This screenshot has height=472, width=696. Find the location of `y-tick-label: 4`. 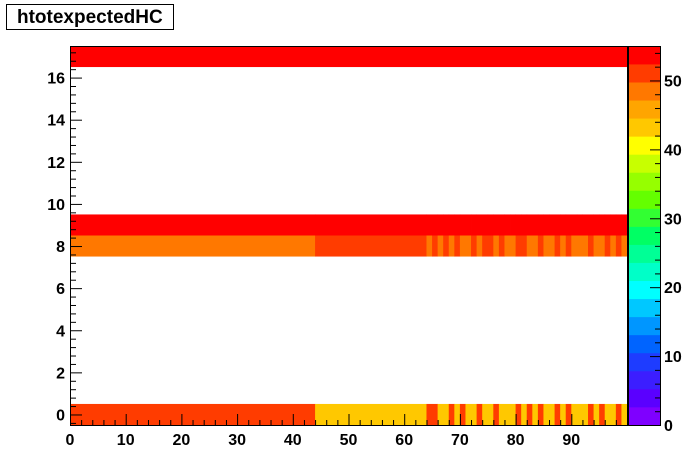

y-tick-label: 4 is located at coordinates (60, 331).